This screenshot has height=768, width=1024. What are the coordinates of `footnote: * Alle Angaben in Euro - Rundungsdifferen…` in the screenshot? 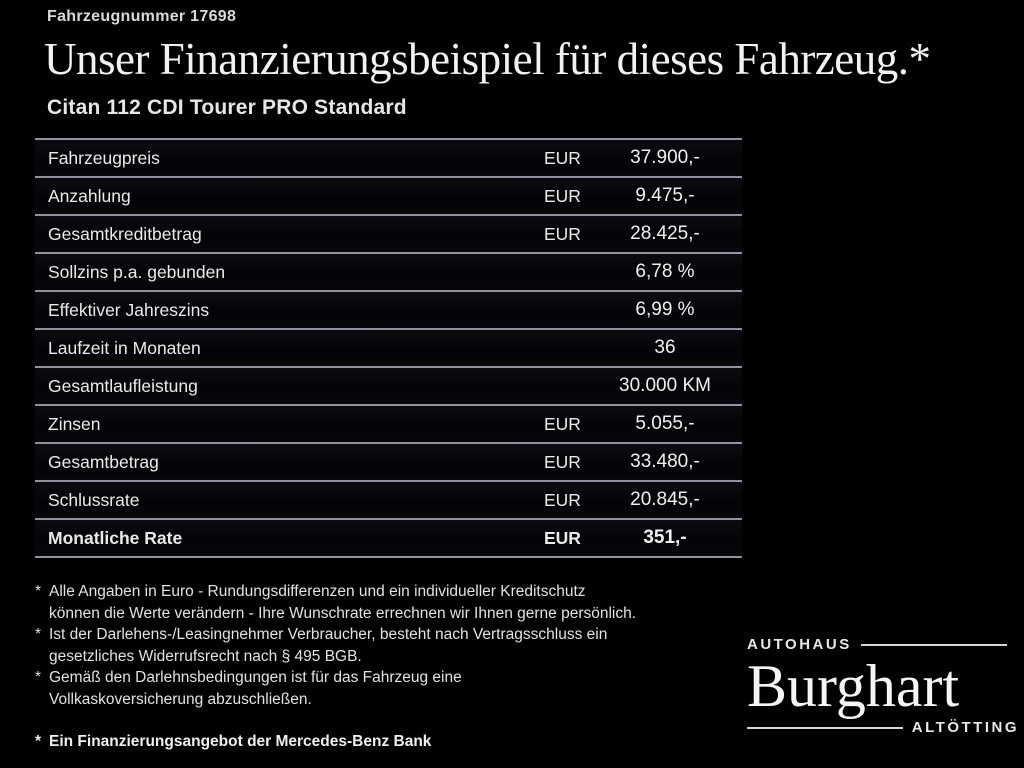 It's located at (387, 602).